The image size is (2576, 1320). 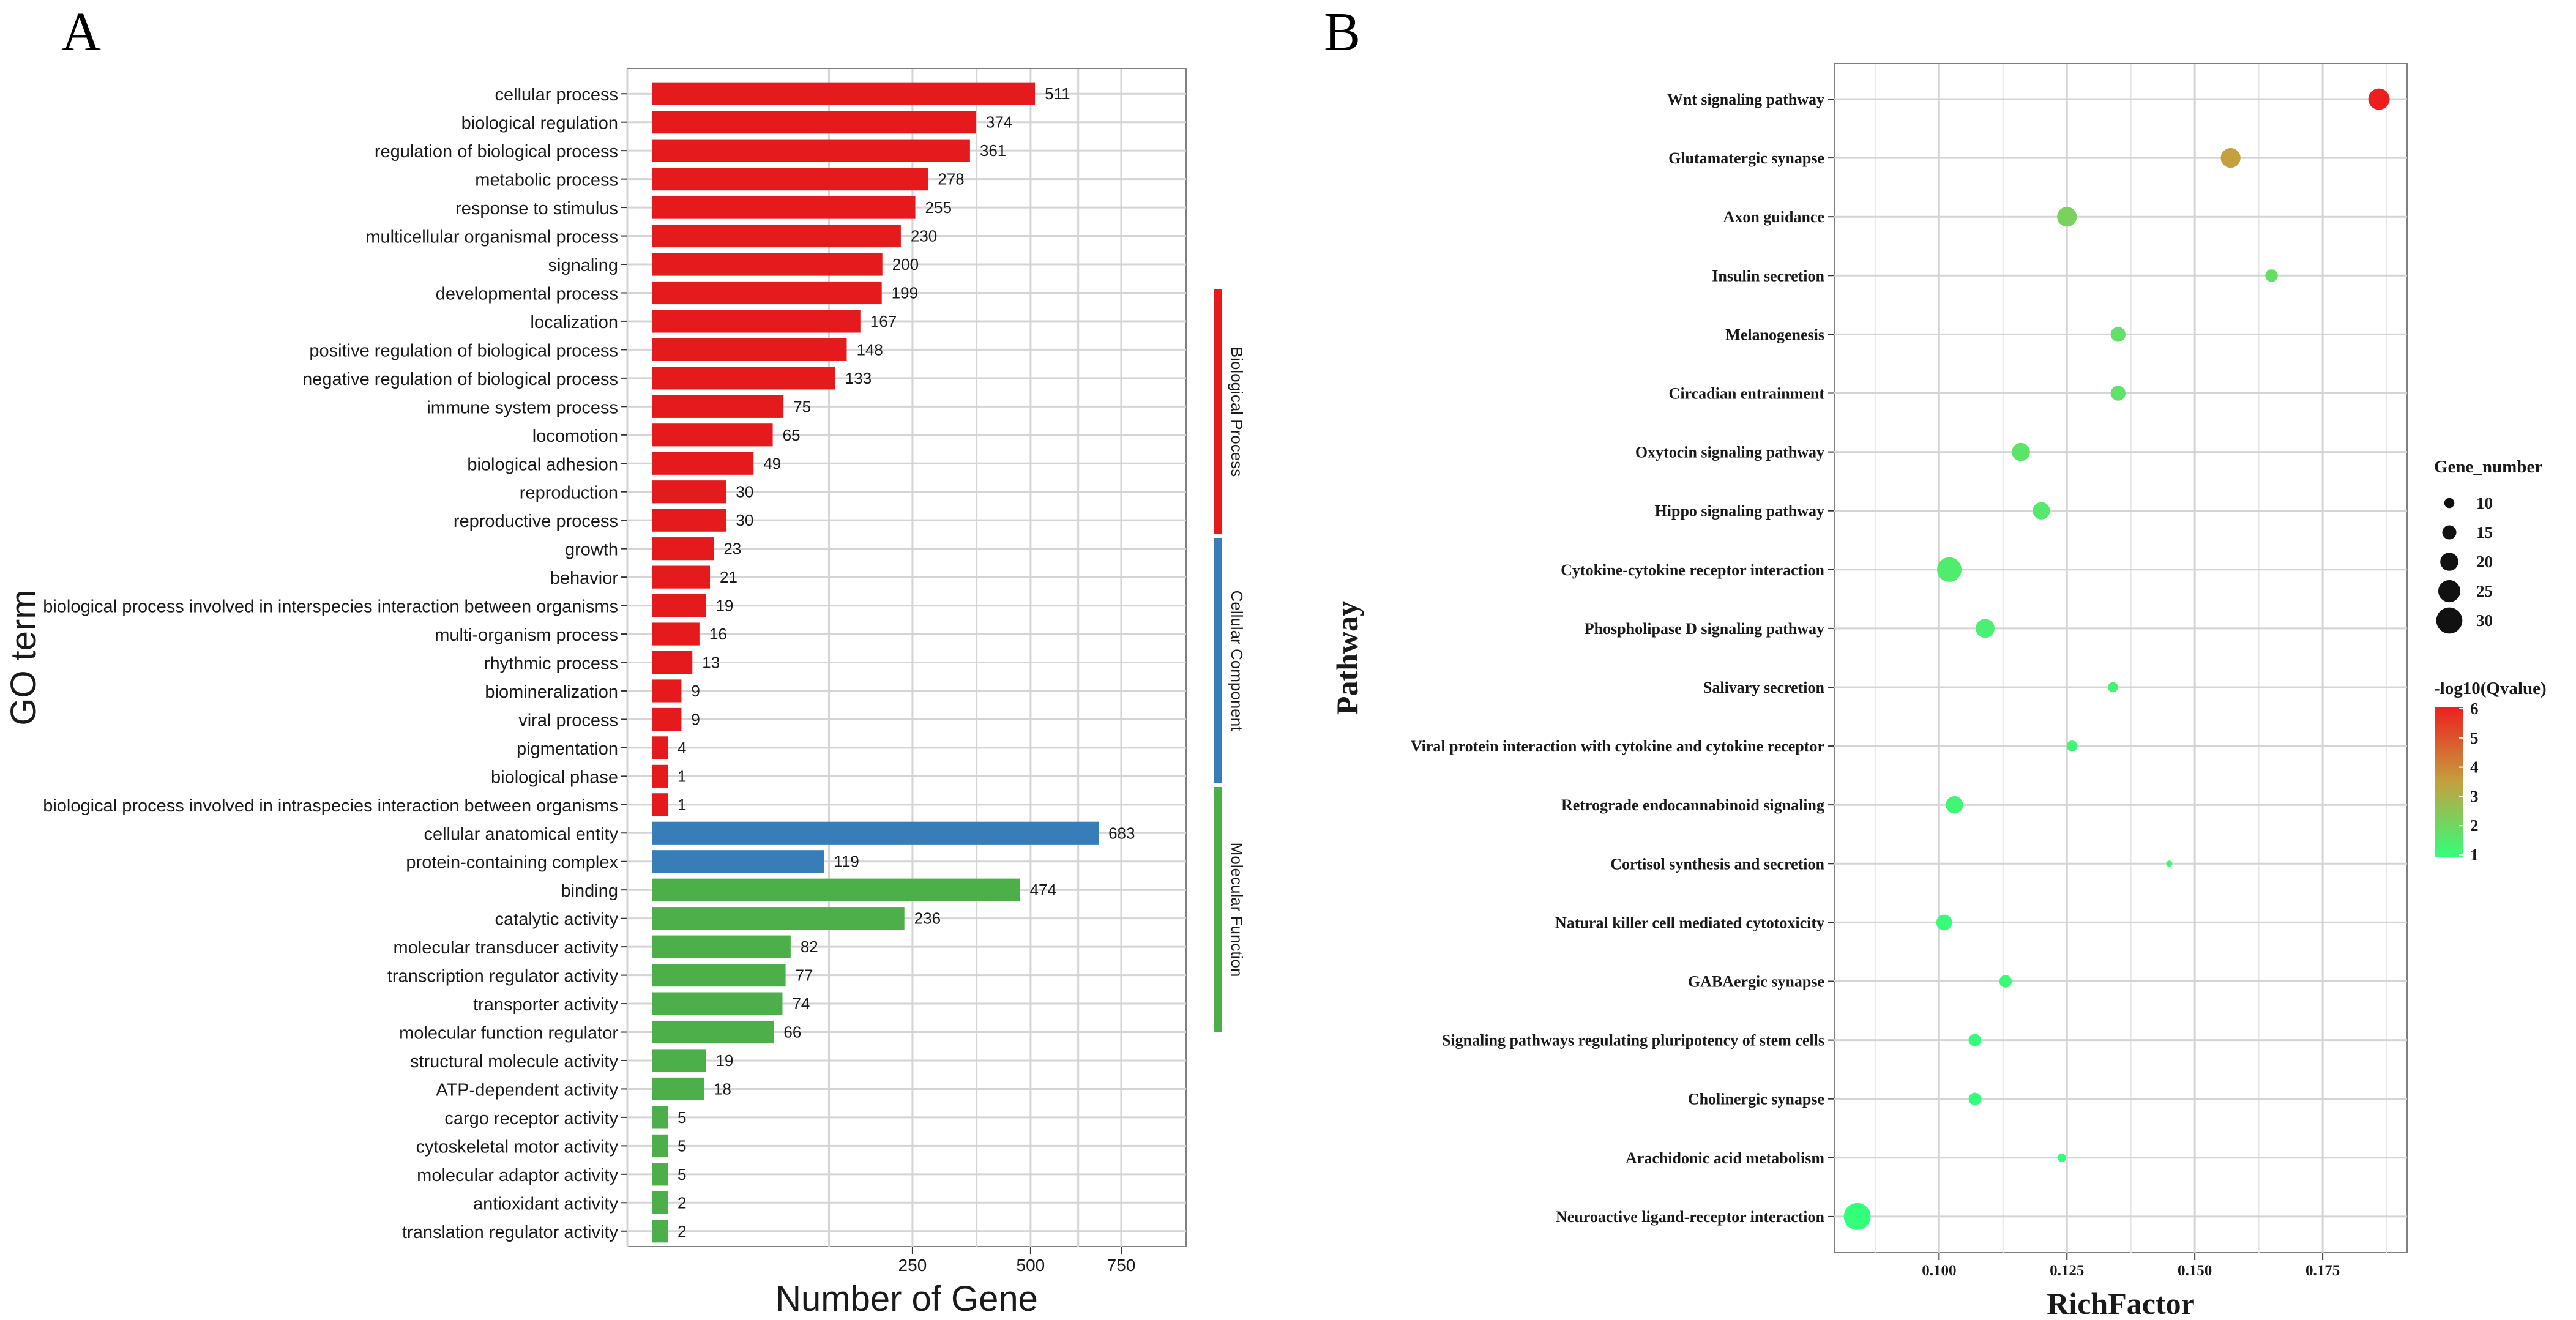 I want to click on x-tick-label: 0.100, so click(x=1939, y=1270).